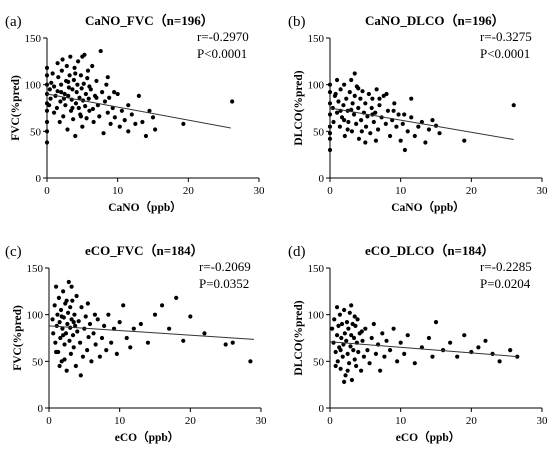 The image size is (550, 454). Describe the element at coordinates (429, 250) in the screenshot. I see `chart-title: eCO_DLCO（n=184）` at that location.